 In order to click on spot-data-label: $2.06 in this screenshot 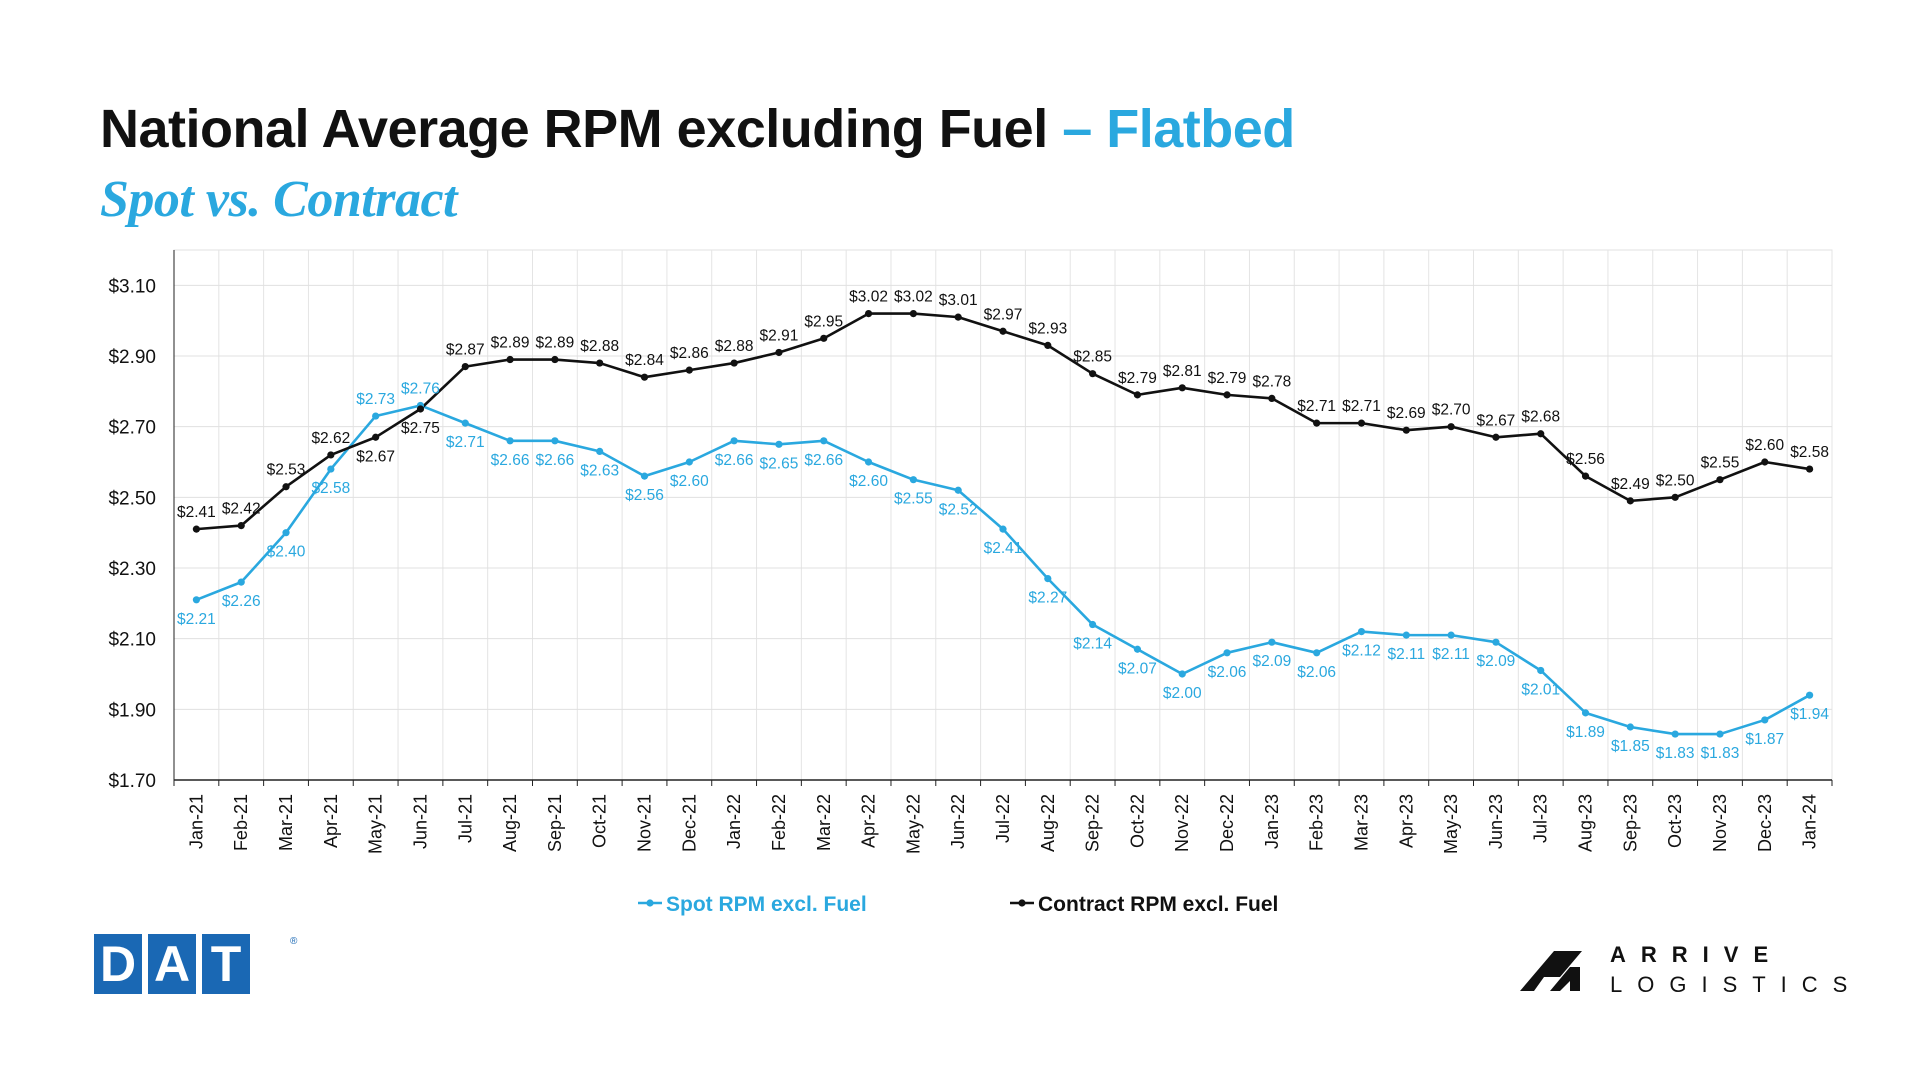, I will do `click(1227, 672)`.